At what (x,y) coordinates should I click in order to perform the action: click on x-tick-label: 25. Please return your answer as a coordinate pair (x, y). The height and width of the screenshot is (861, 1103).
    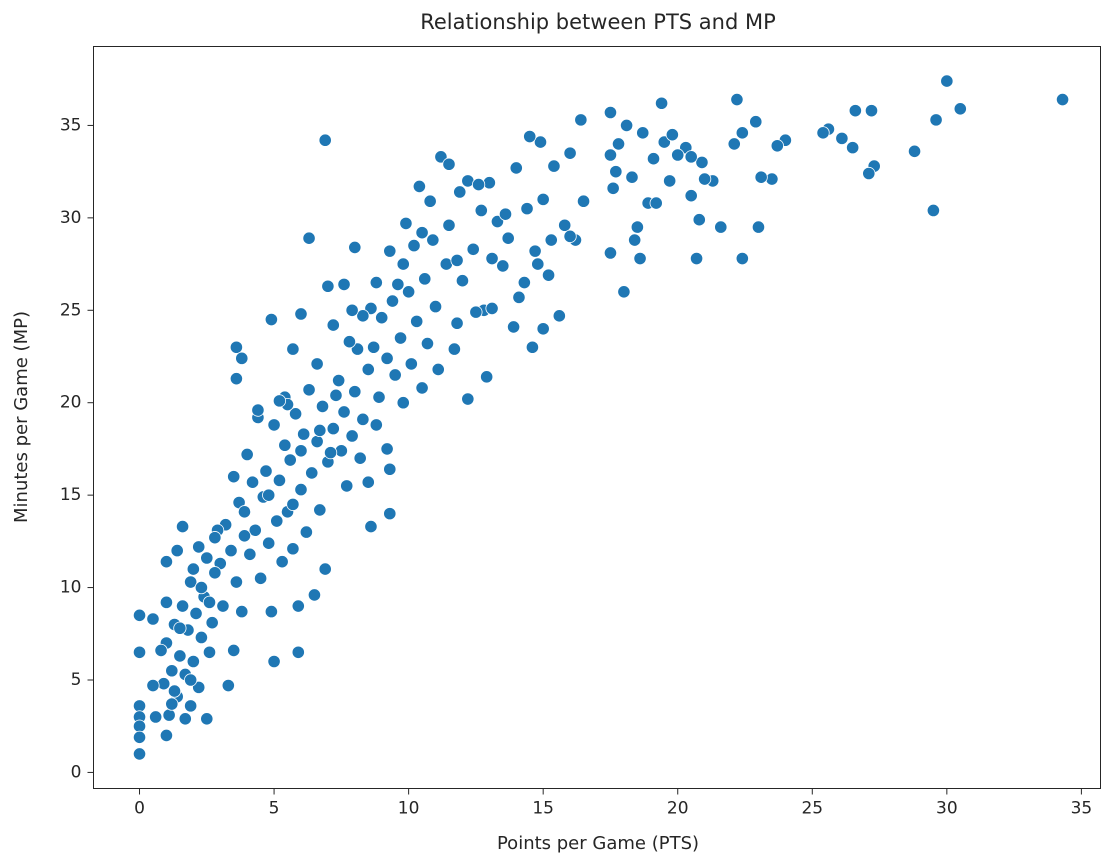
    Looking at the image, I should click on (812, 809).